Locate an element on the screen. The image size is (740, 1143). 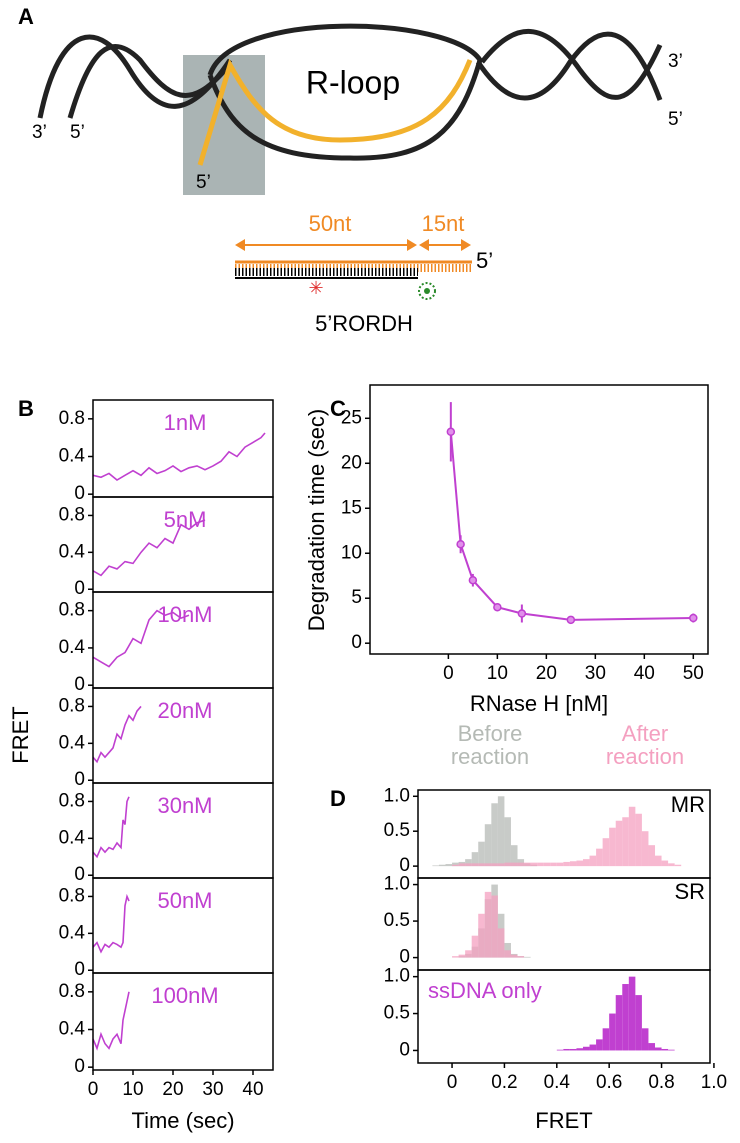
y-tick-label: 25 is located at coordinates (351, 417).